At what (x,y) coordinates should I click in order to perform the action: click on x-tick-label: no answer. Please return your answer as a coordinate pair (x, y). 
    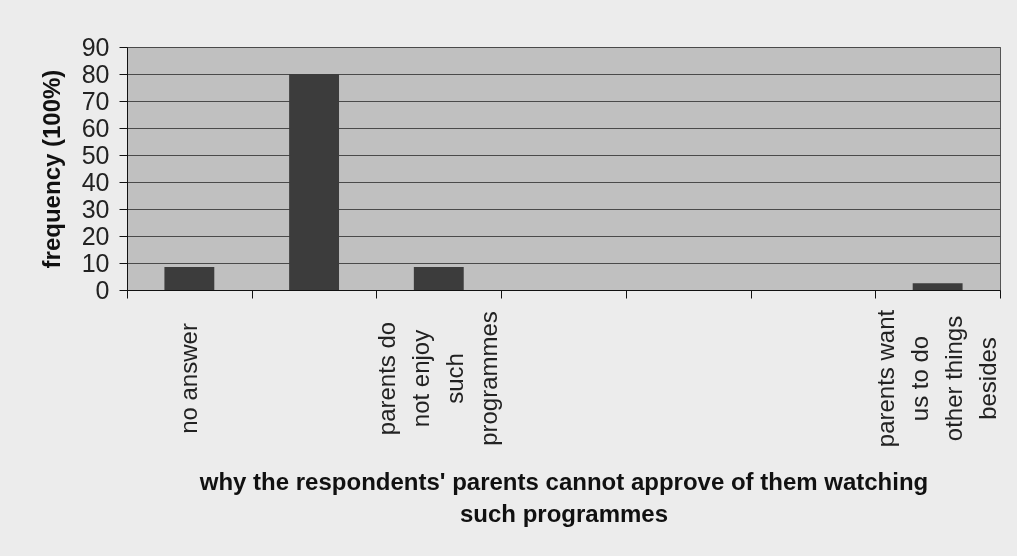
    Looking at the image, I should click on (188, 378).